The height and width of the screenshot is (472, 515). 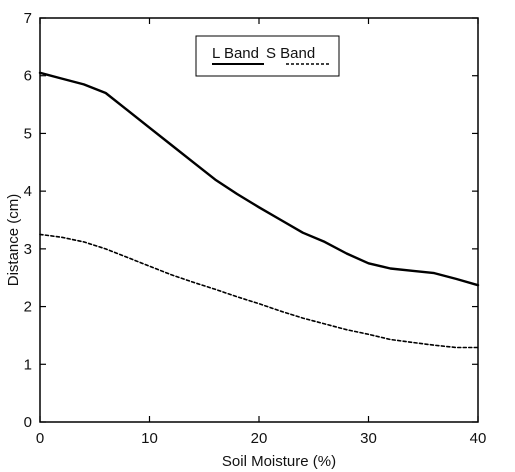 I want to click on y-tick-label: 7, so click(x=28, y=18).